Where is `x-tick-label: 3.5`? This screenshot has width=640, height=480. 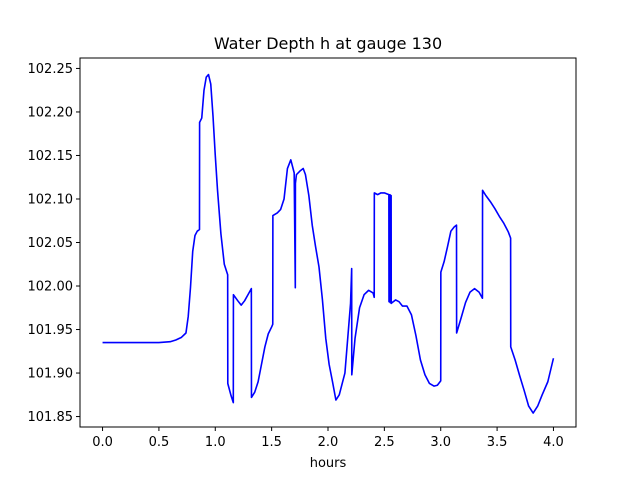
x-tick-label: 3.5 is located at coordinates (497, 442).